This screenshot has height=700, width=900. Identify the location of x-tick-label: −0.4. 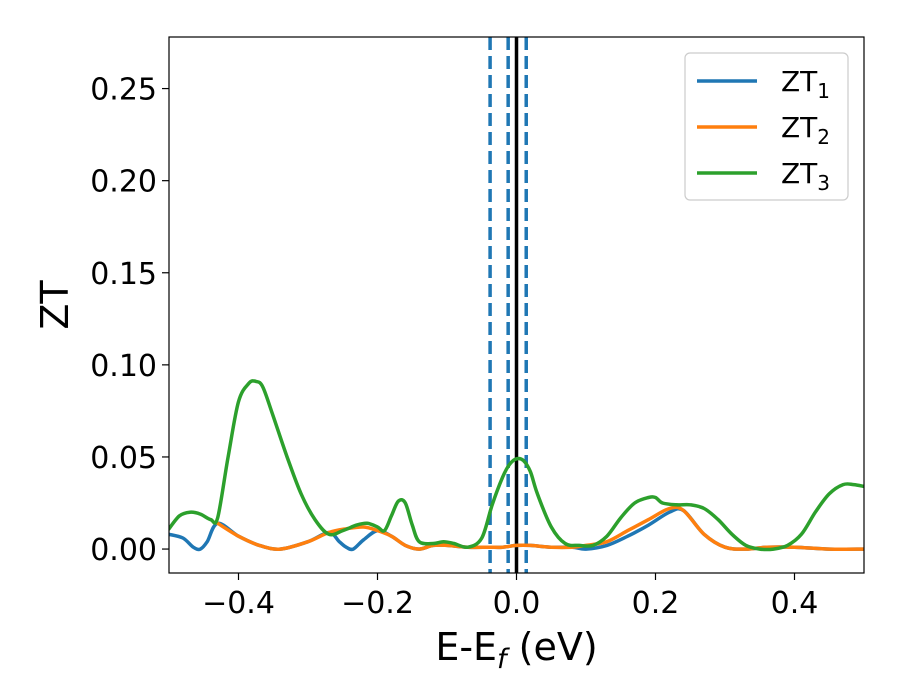
(238, 603).